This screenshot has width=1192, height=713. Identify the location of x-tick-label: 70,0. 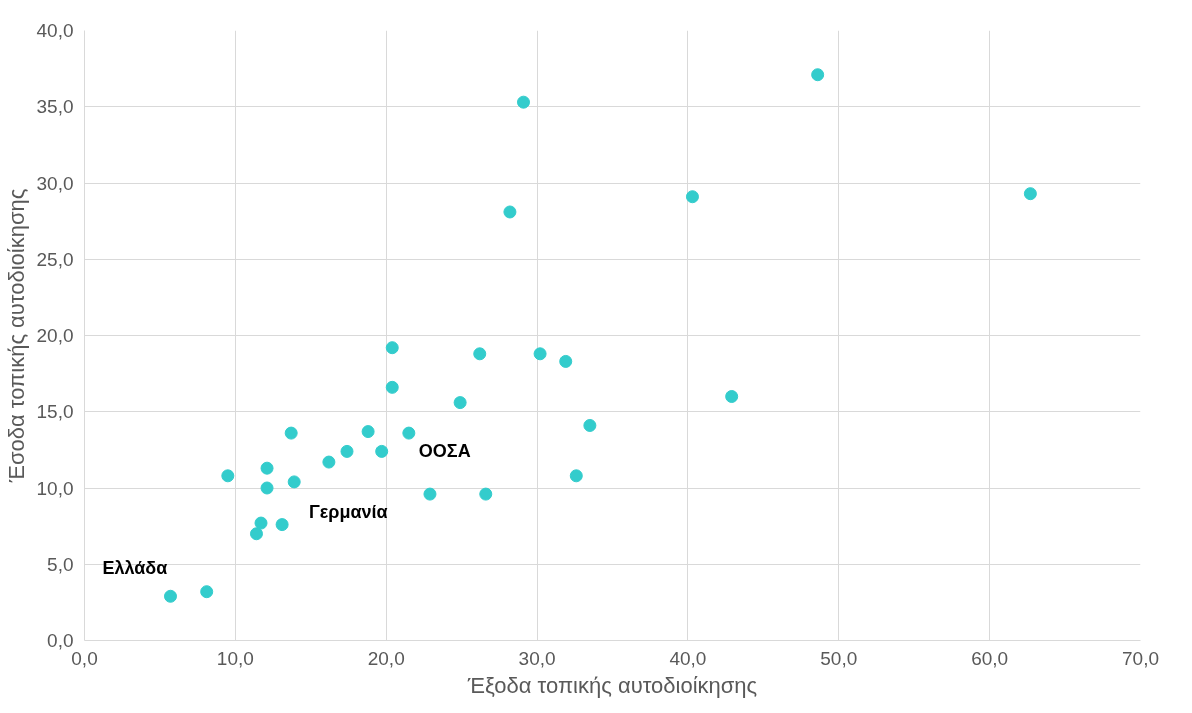
(1140, 658).